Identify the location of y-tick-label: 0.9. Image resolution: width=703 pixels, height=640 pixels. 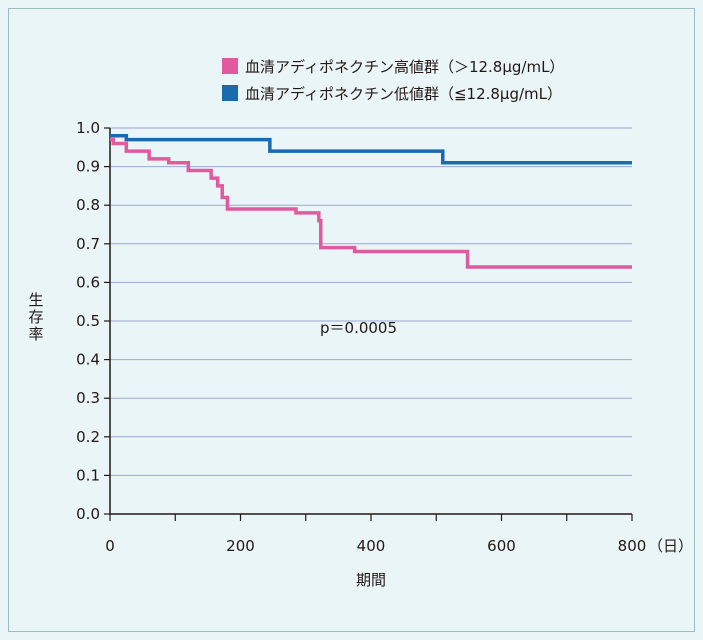
(88, 167).